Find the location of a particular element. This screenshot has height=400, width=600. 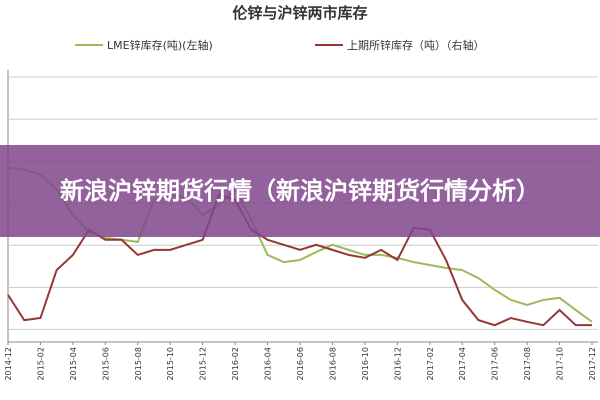

x-tick-label: 2015-10 is located at coordinates (170, 363).